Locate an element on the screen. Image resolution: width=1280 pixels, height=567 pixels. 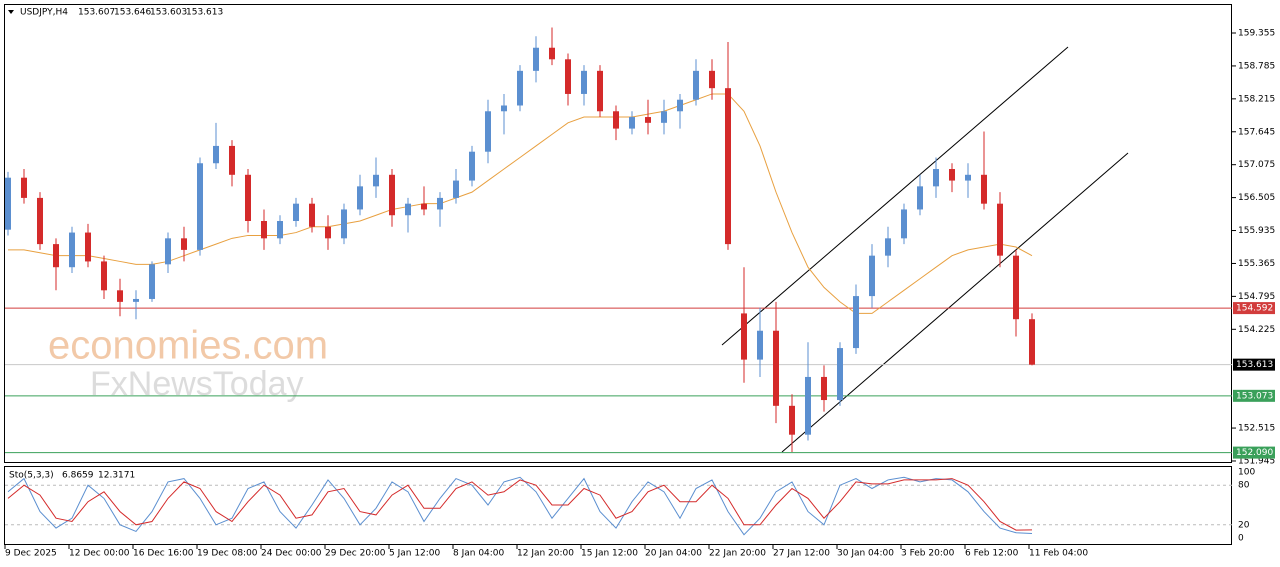
quote-value: 153.613 is located at coordinates (204, 13).